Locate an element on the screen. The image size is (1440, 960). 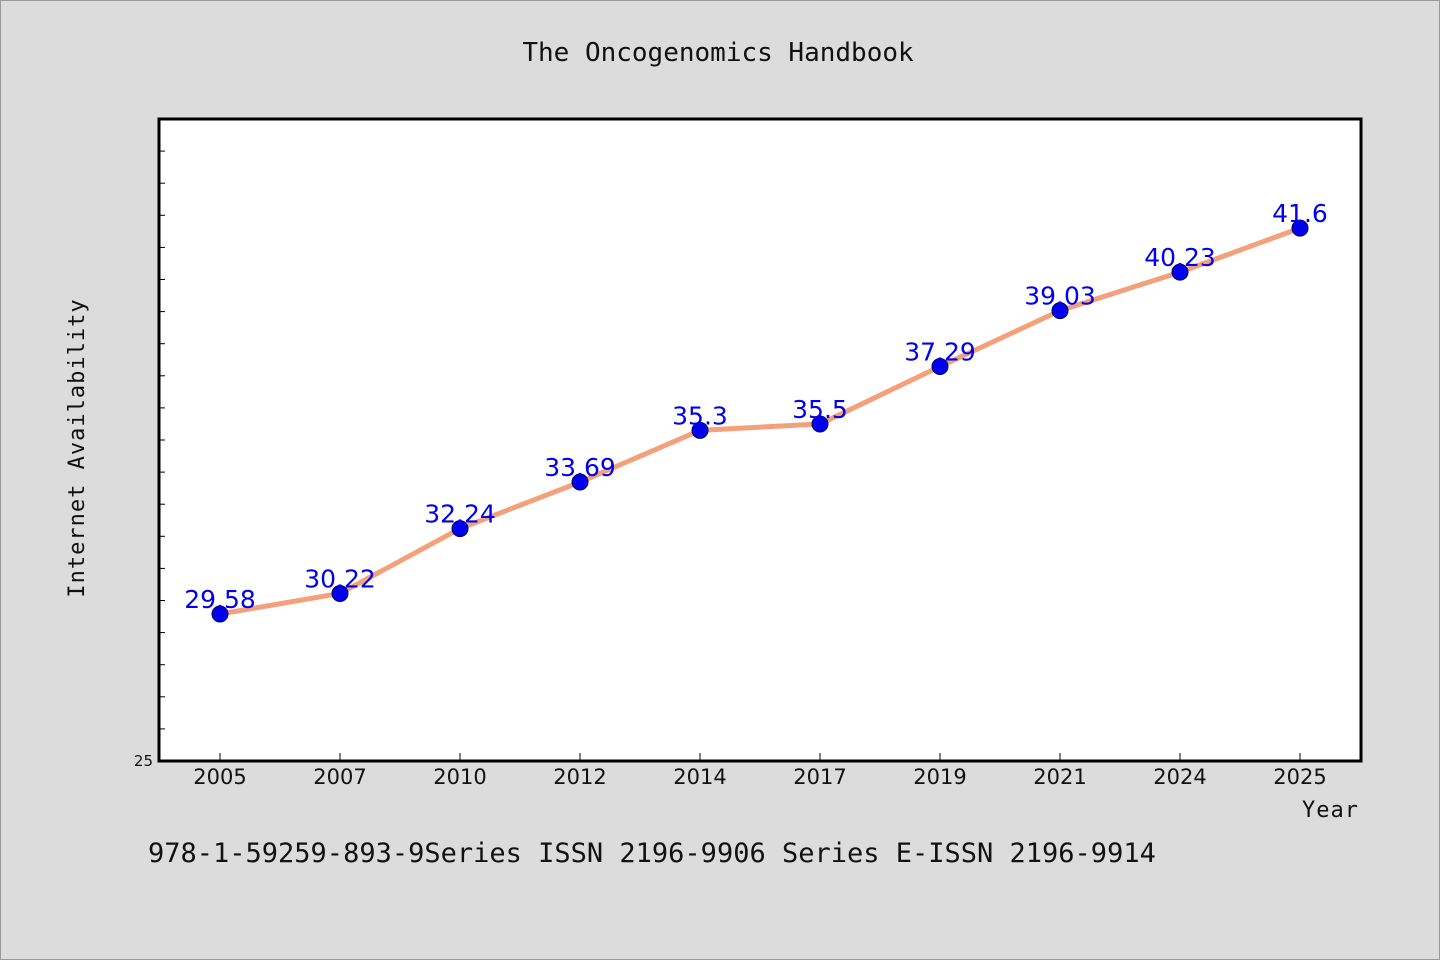
data-label: 29.58 is located at coordinates (220, 599).